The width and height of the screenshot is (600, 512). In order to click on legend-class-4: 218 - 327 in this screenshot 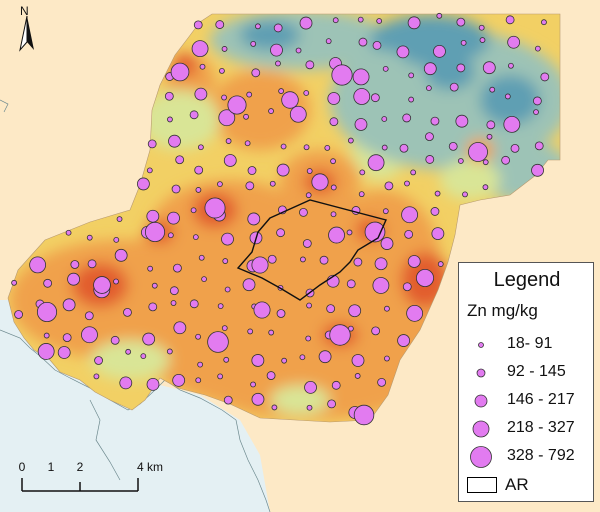, I will do `click(527, 429)`.